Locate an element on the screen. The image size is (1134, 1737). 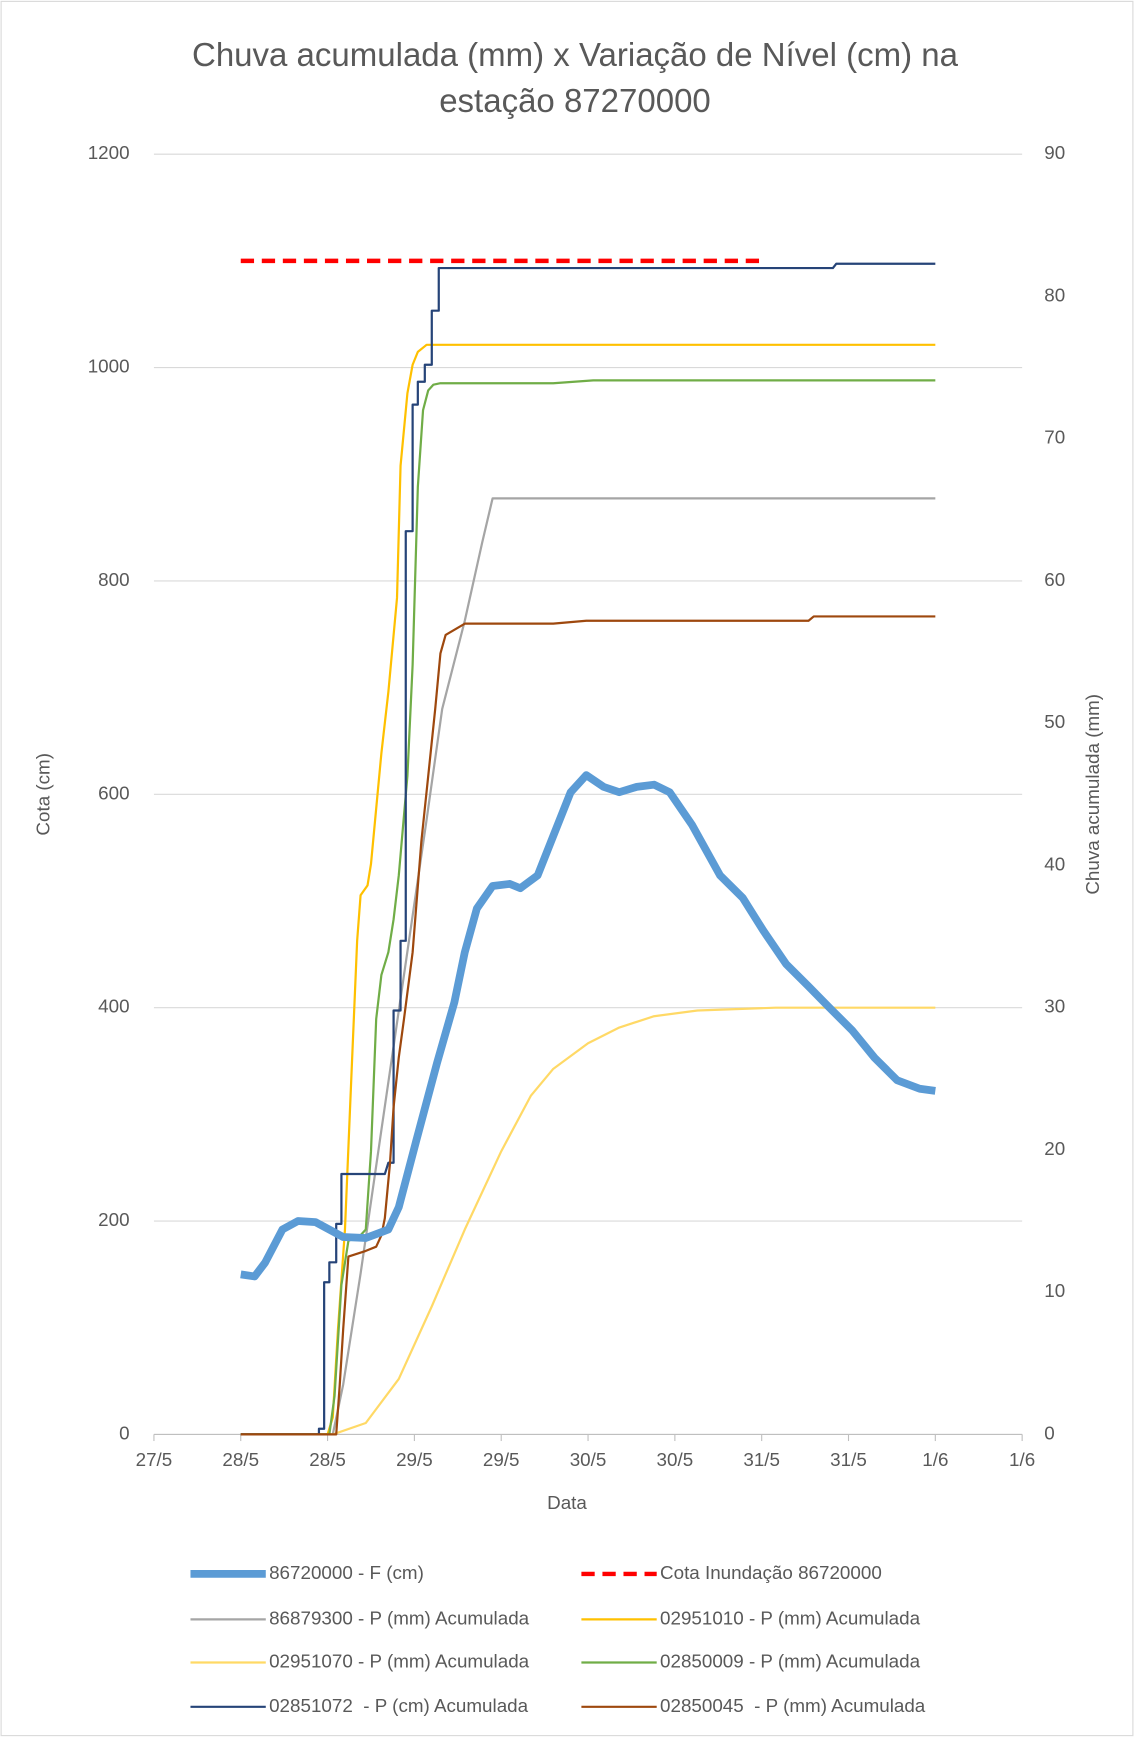
x-tick-label: 27/5 is located at coordinates (154, 1459).